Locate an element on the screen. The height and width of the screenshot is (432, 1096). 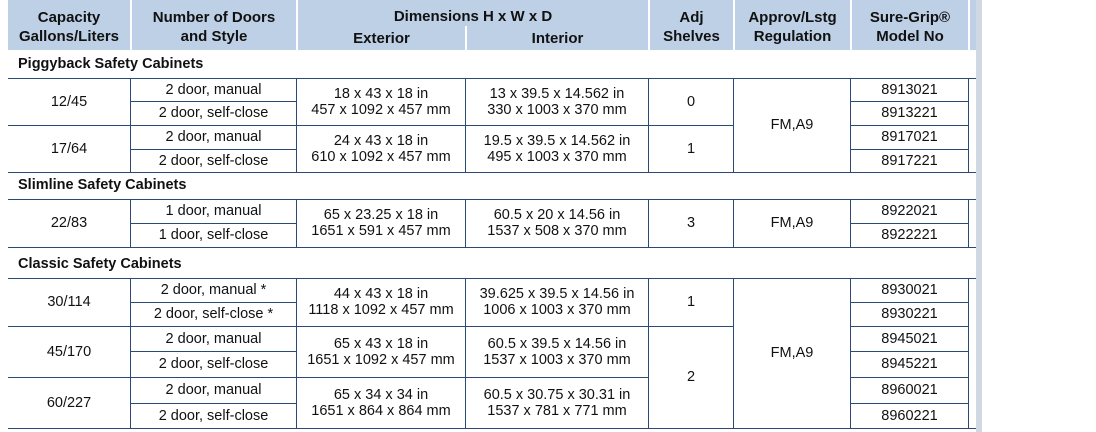
shelves-value: 2 is located at coordinates (691, 377).